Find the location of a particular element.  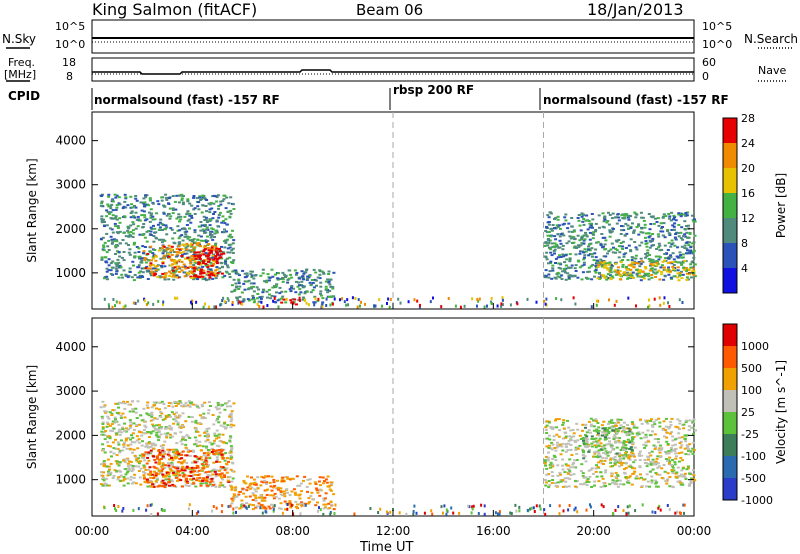

station-title: King Salmon (fitACF) is located at coordinates (174, 9).